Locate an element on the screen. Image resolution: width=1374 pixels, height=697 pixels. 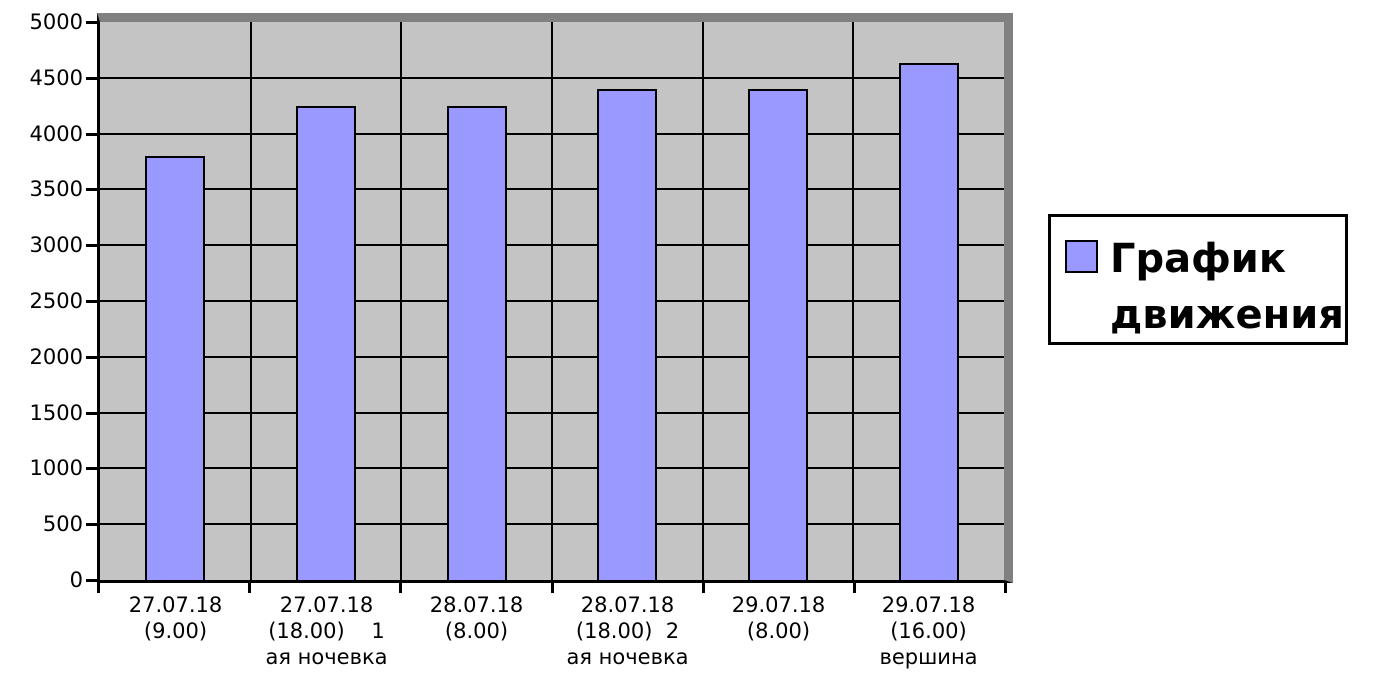
x-category-label-line: (16.00) is located at coordinates (928, 631).